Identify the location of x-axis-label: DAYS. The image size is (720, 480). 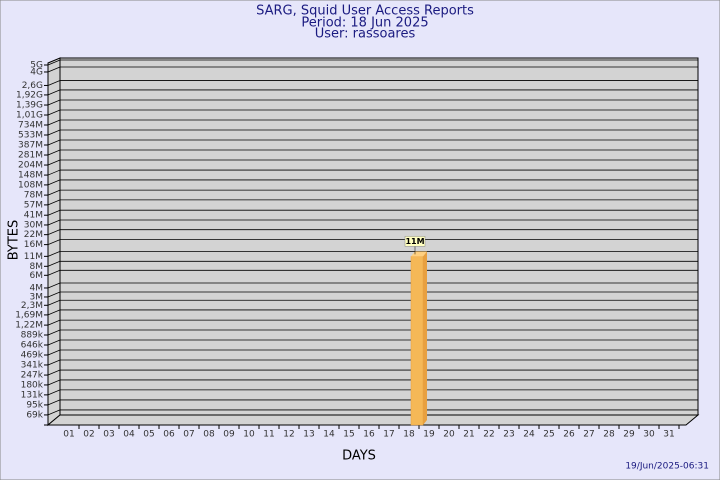
(359, 456).